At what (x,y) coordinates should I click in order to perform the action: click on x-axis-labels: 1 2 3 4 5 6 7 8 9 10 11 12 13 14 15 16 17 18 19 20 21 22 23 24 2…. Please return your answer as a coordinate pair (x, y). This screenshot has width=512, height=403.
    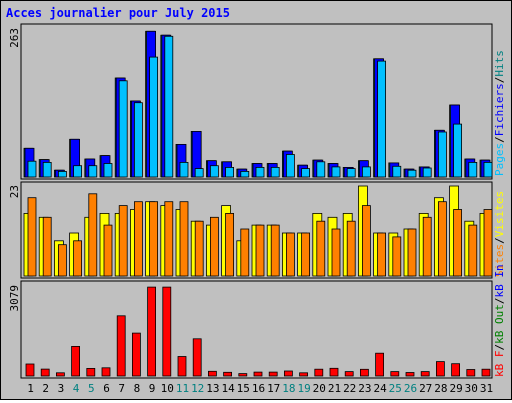
    Looking at the image, I should click on (260, 388).